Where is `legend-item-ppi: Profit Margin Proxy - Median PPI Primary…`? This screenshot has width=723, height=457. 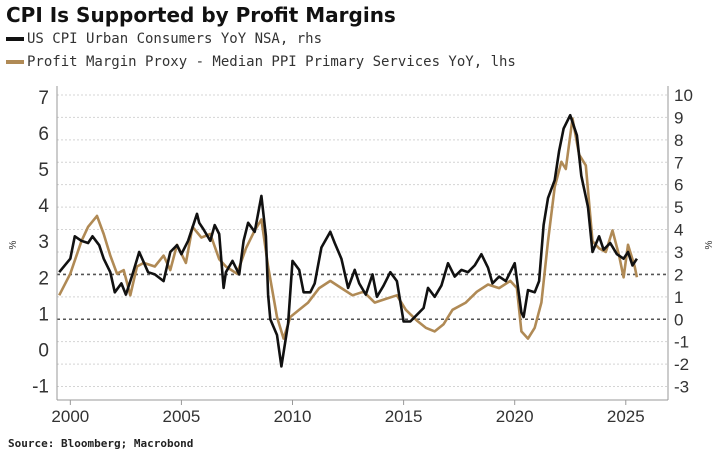
legend-item-ppi: Profit Margin Proxy - Median PPI Primary… is located at coordinates (261, 62).